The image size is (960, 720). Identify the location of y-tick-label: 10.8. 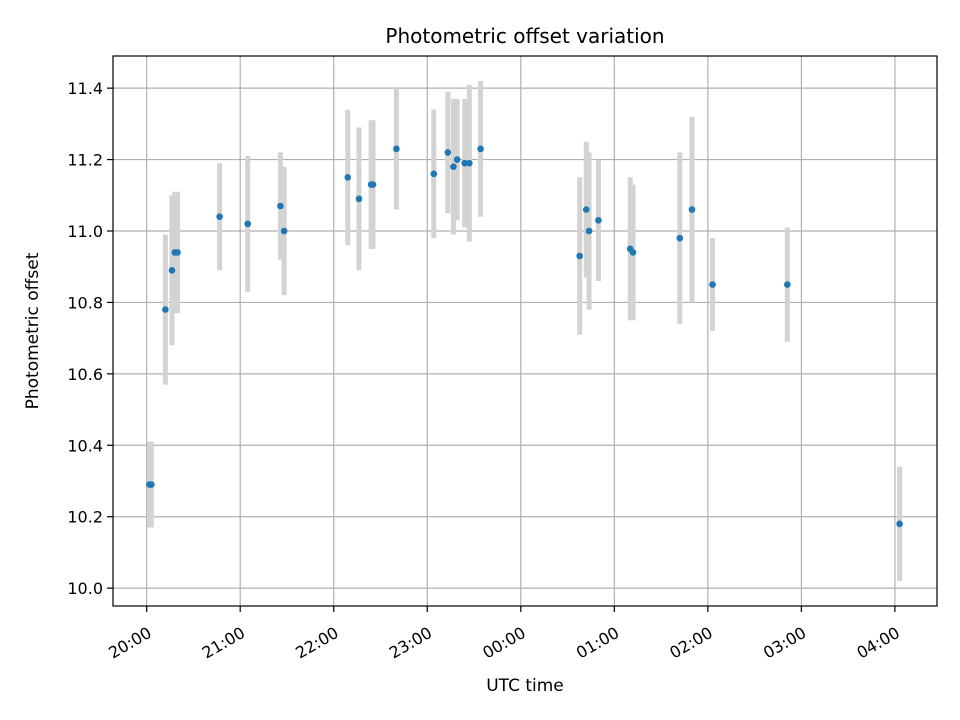
(85, 302).